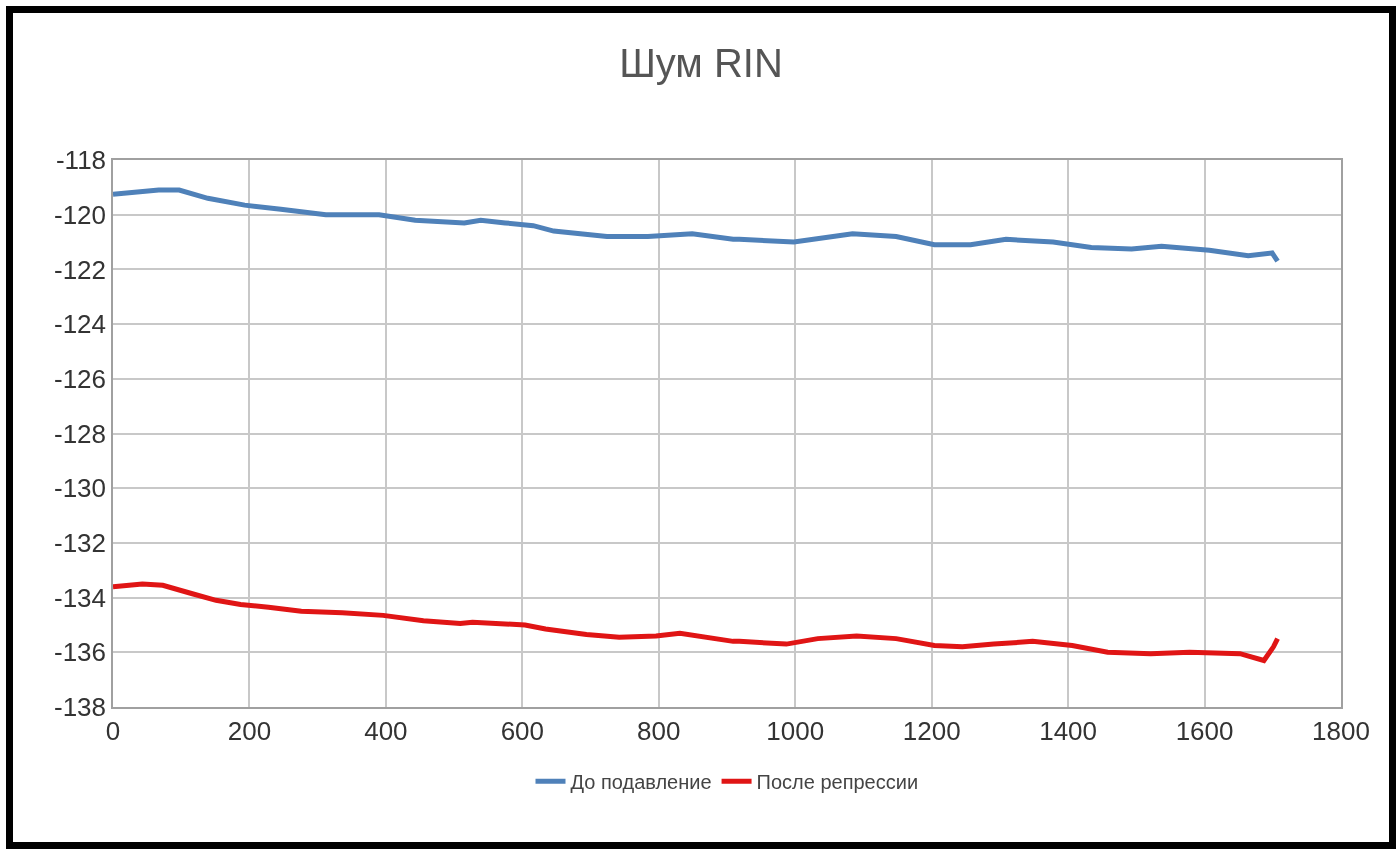 The width and height of the screenshot is (1400, 853). I want to click on x-tick-label: 1200, so click(931, 730).